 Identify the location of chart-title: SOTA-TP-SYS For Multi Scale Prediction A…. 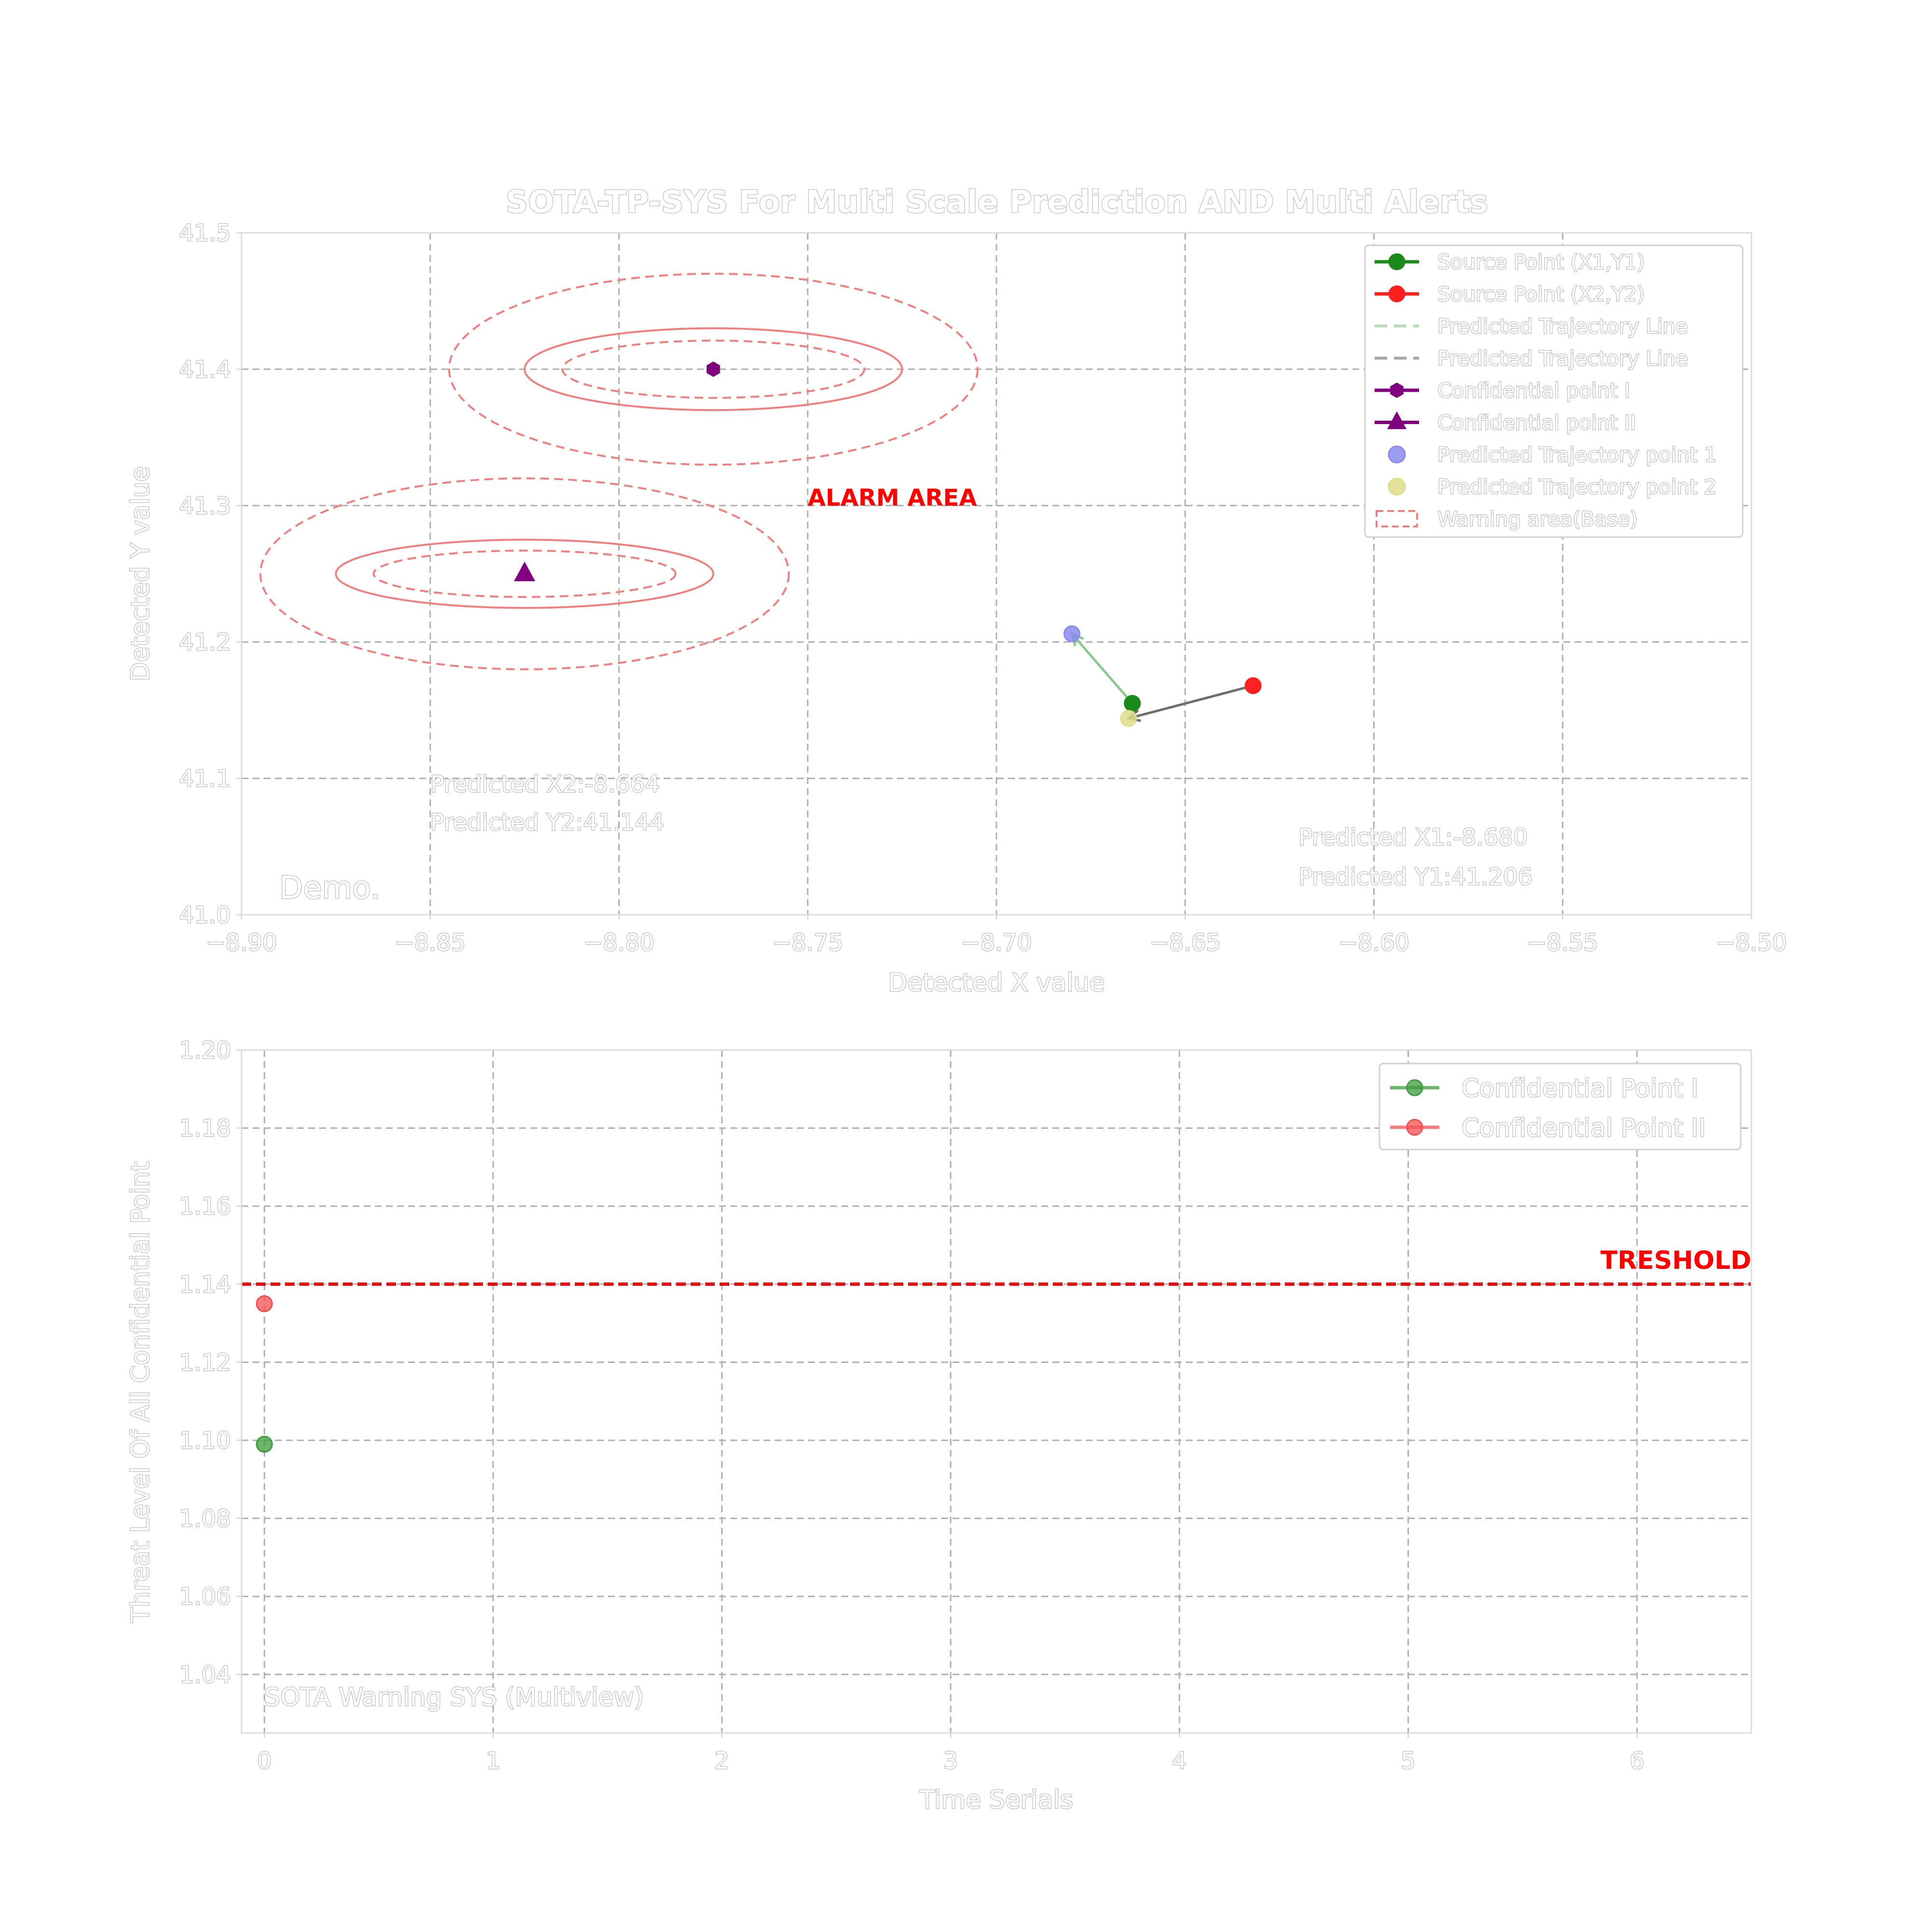
(997, 202).